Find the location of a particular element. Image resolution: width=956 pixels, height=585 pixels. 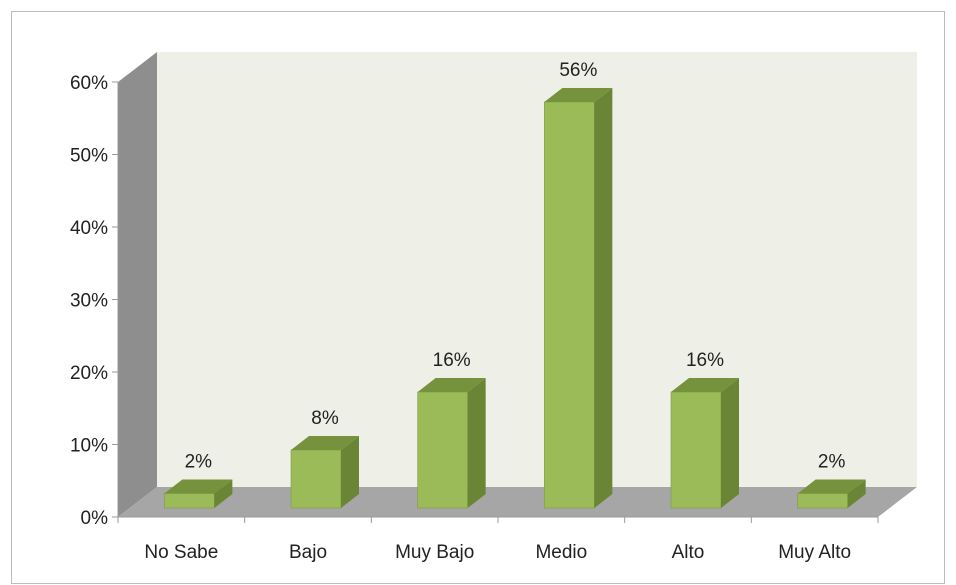

y-tick-label: 40% is located at coordinates (89, 228).